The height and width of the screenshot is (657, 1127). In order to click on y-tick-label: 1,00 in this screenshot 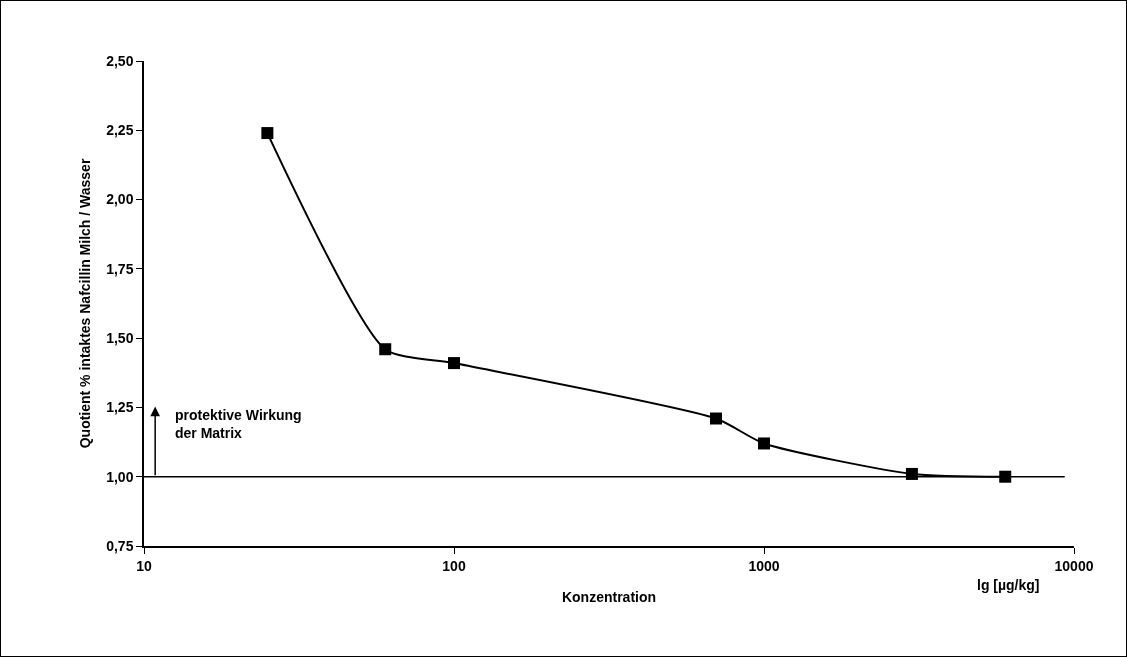, I will do `click(120, 476)`.